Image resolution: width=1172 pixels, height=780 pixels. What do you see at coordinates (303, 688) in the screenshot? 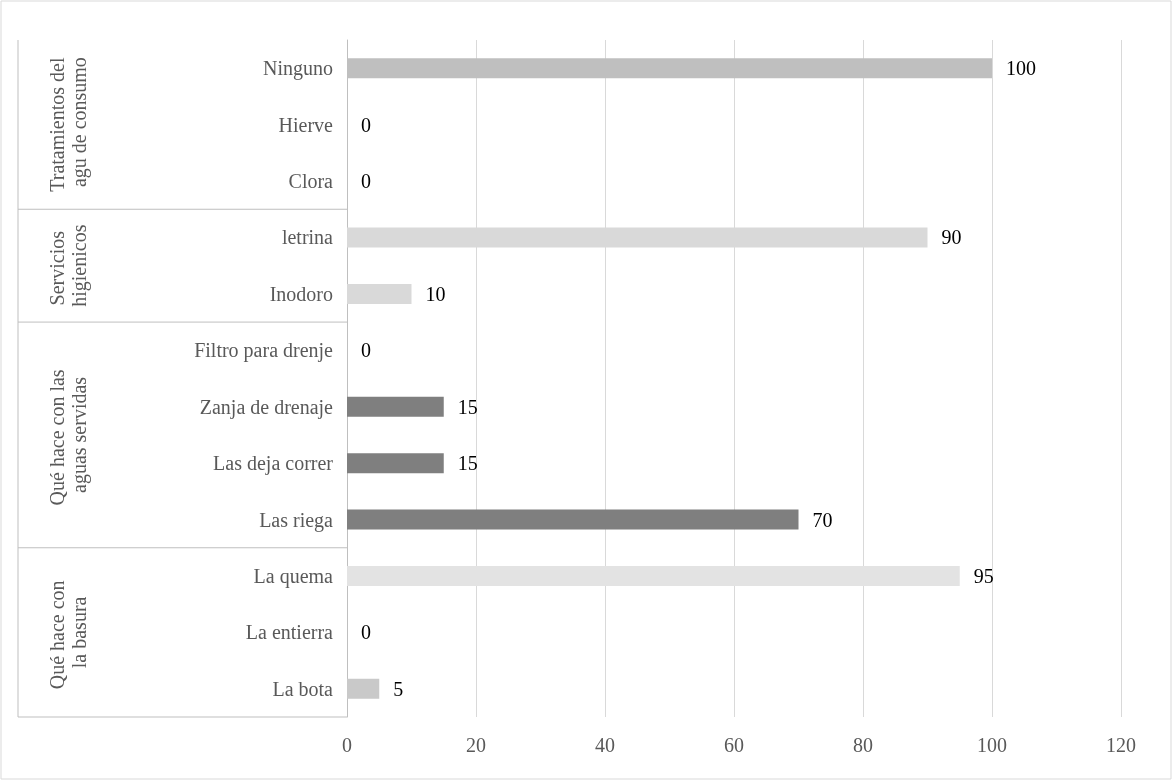
I see `y-tick-label: La bota` at bounding box center [303, 688].